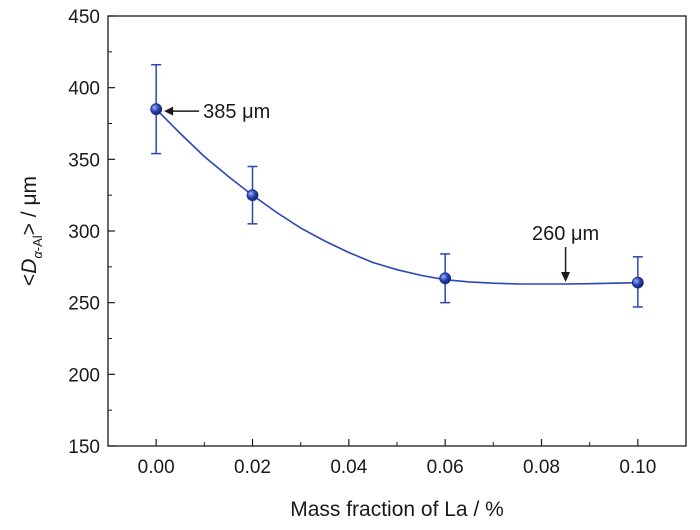 This screenshot has height=530, width=700. Describe the element at coordinates (637, 467) in the screenshot. I see `x-tick-label: 0.10` at that location.